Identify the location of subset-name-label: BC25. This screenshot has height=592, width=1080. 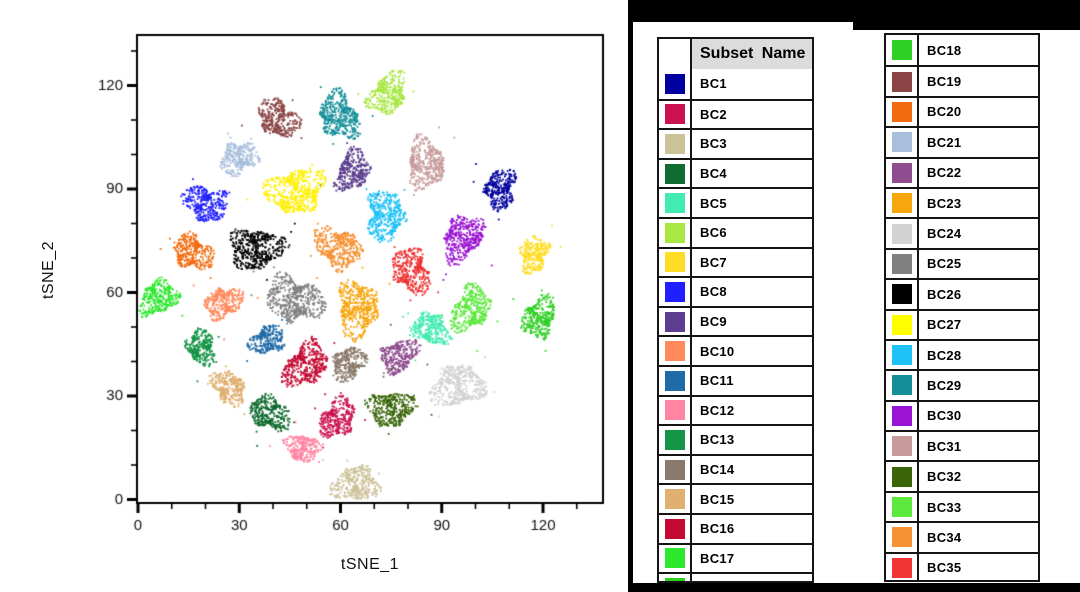
(944, 264).